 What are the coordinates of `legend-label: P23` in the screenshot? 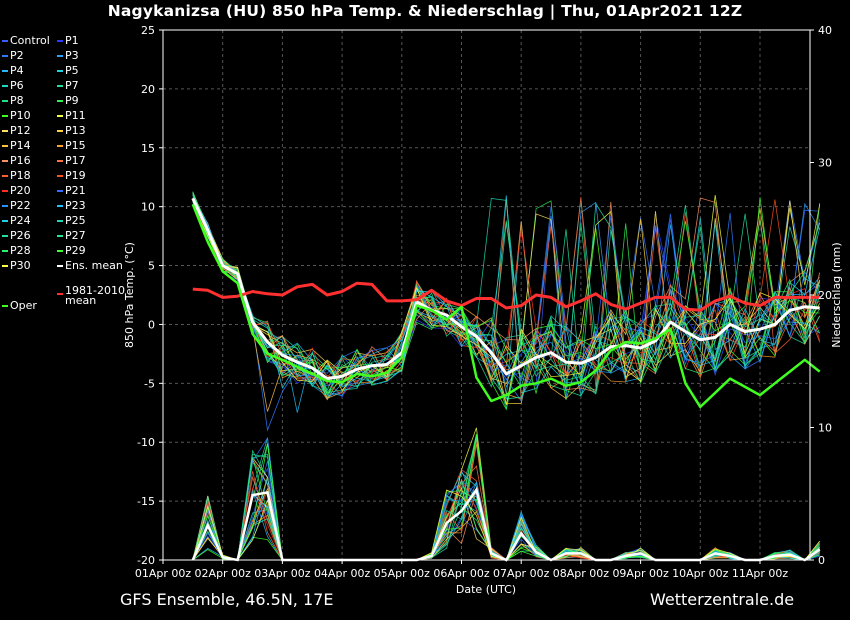 It's located at (75, 205).